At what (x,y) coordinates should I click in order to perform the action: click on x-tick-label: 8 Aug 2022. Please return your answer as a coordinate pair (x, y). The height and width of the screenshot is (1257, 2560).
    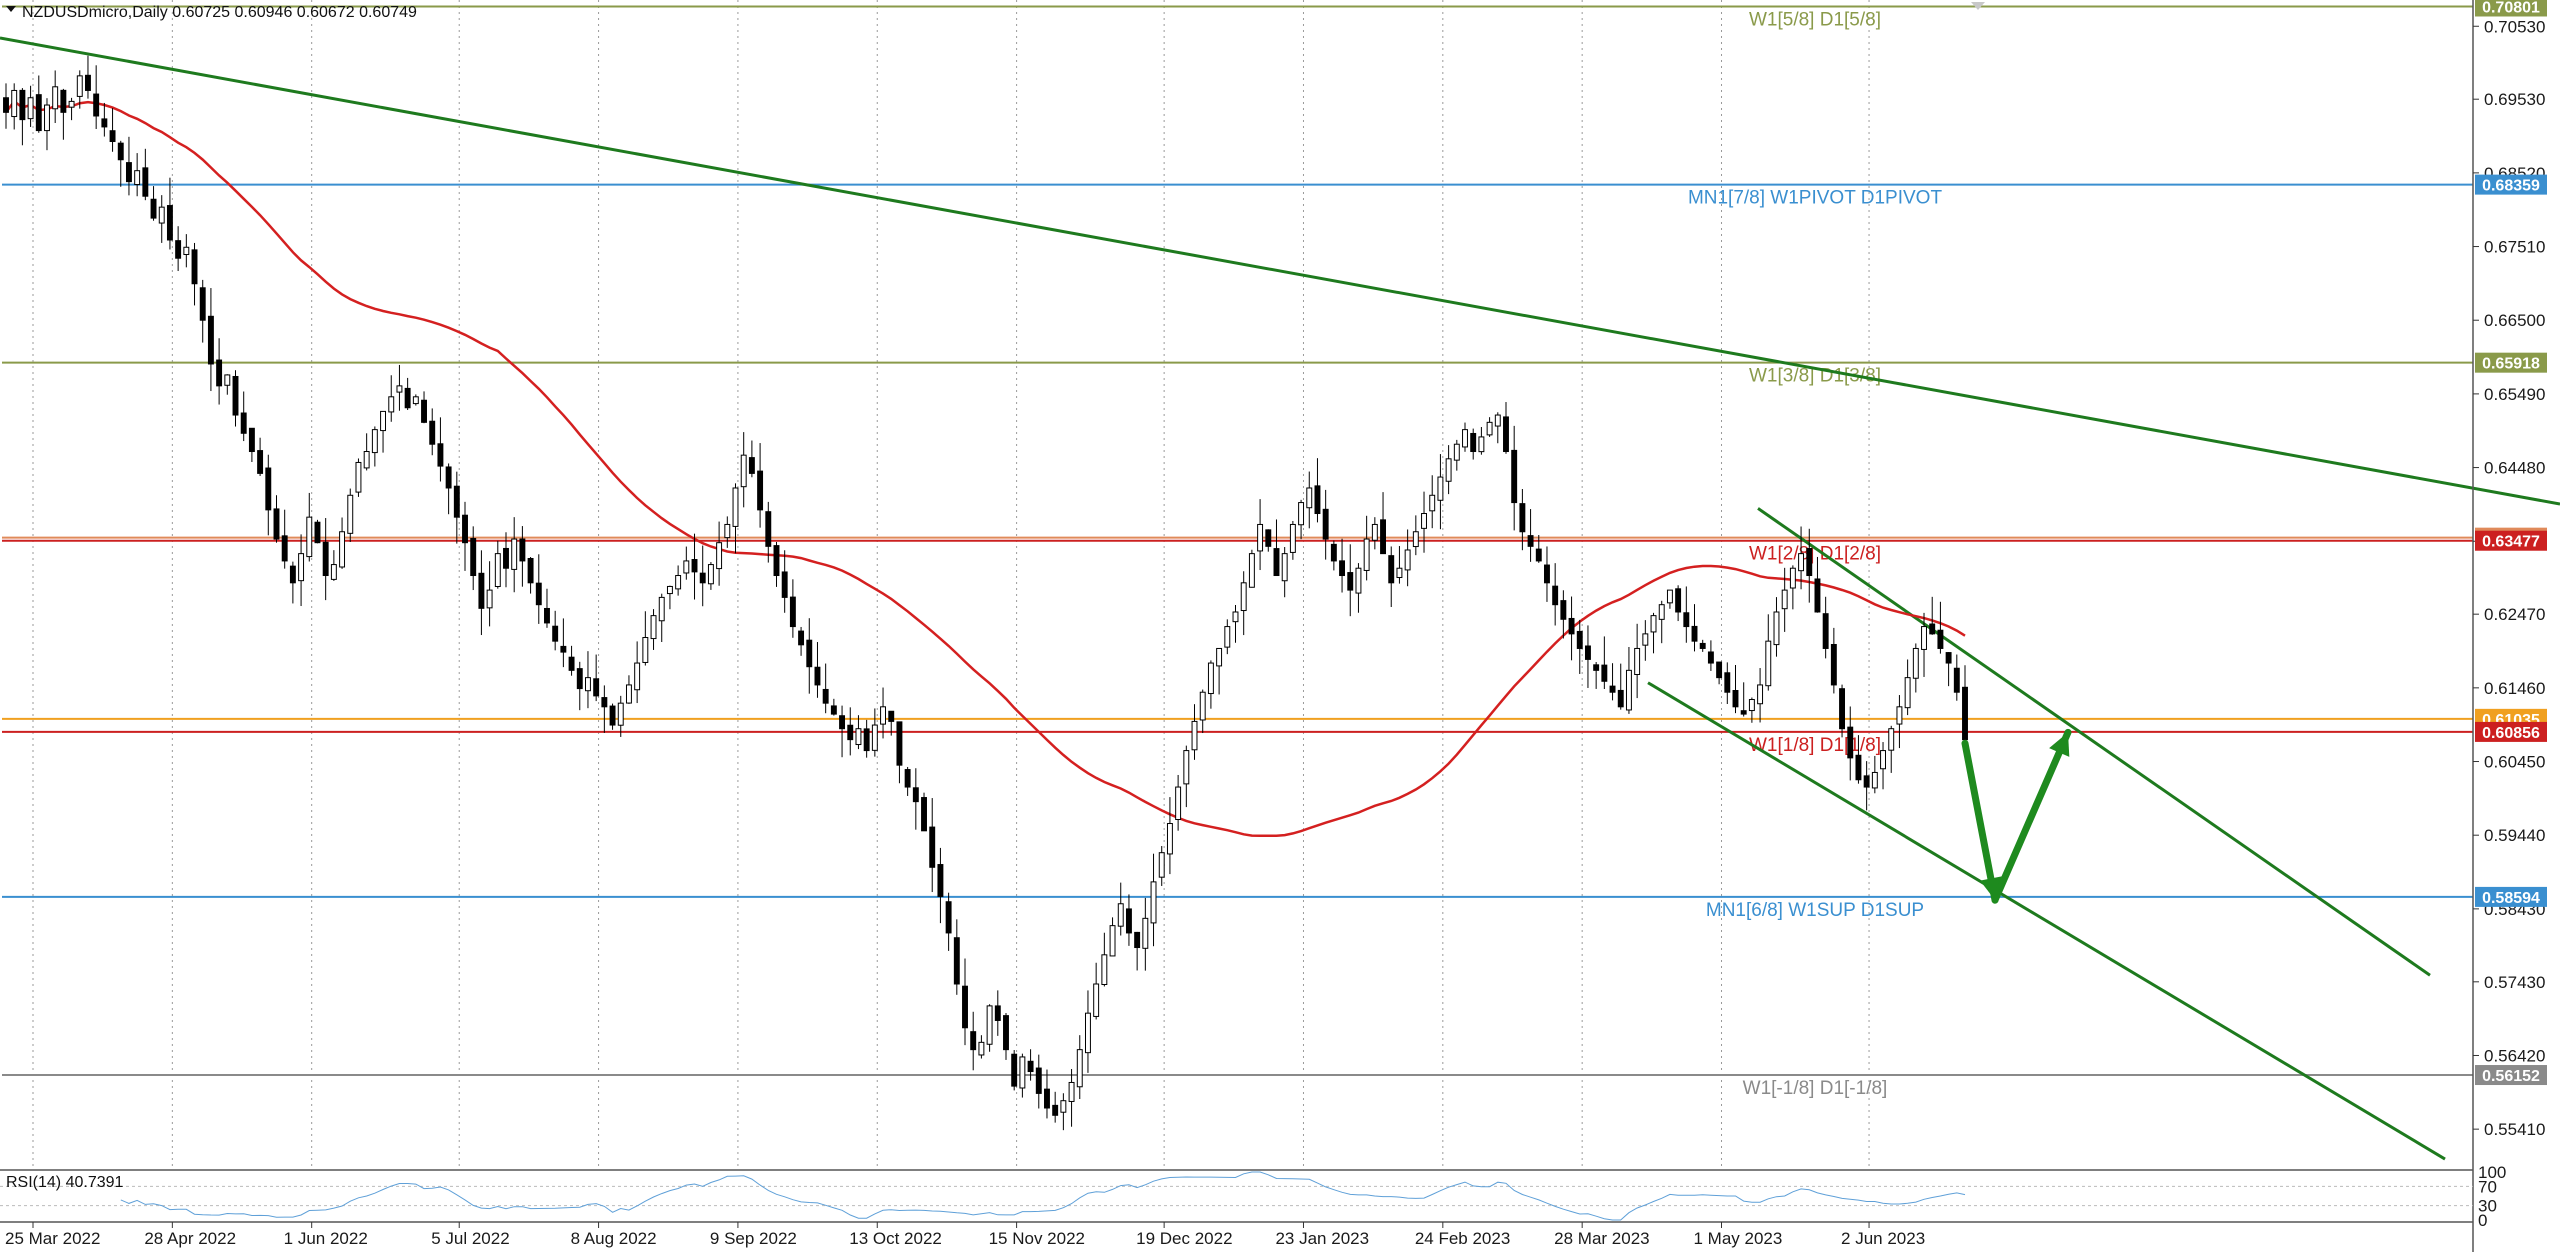
    Looking at the image, I should click on (614, 1238).